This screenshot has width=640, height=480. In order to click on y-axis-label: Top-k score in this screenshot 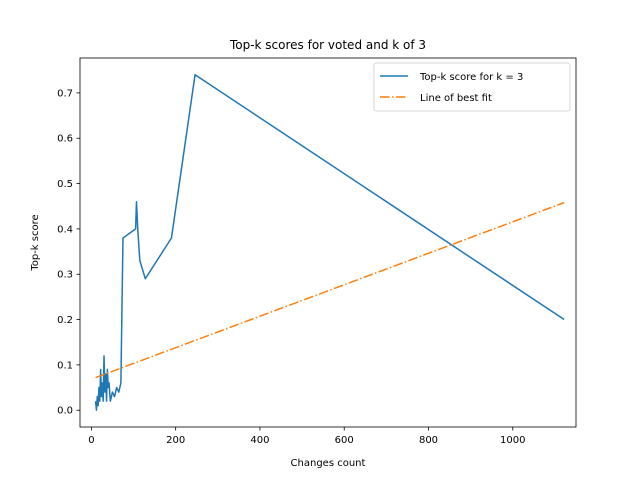, I will do `click(35, 242)`.